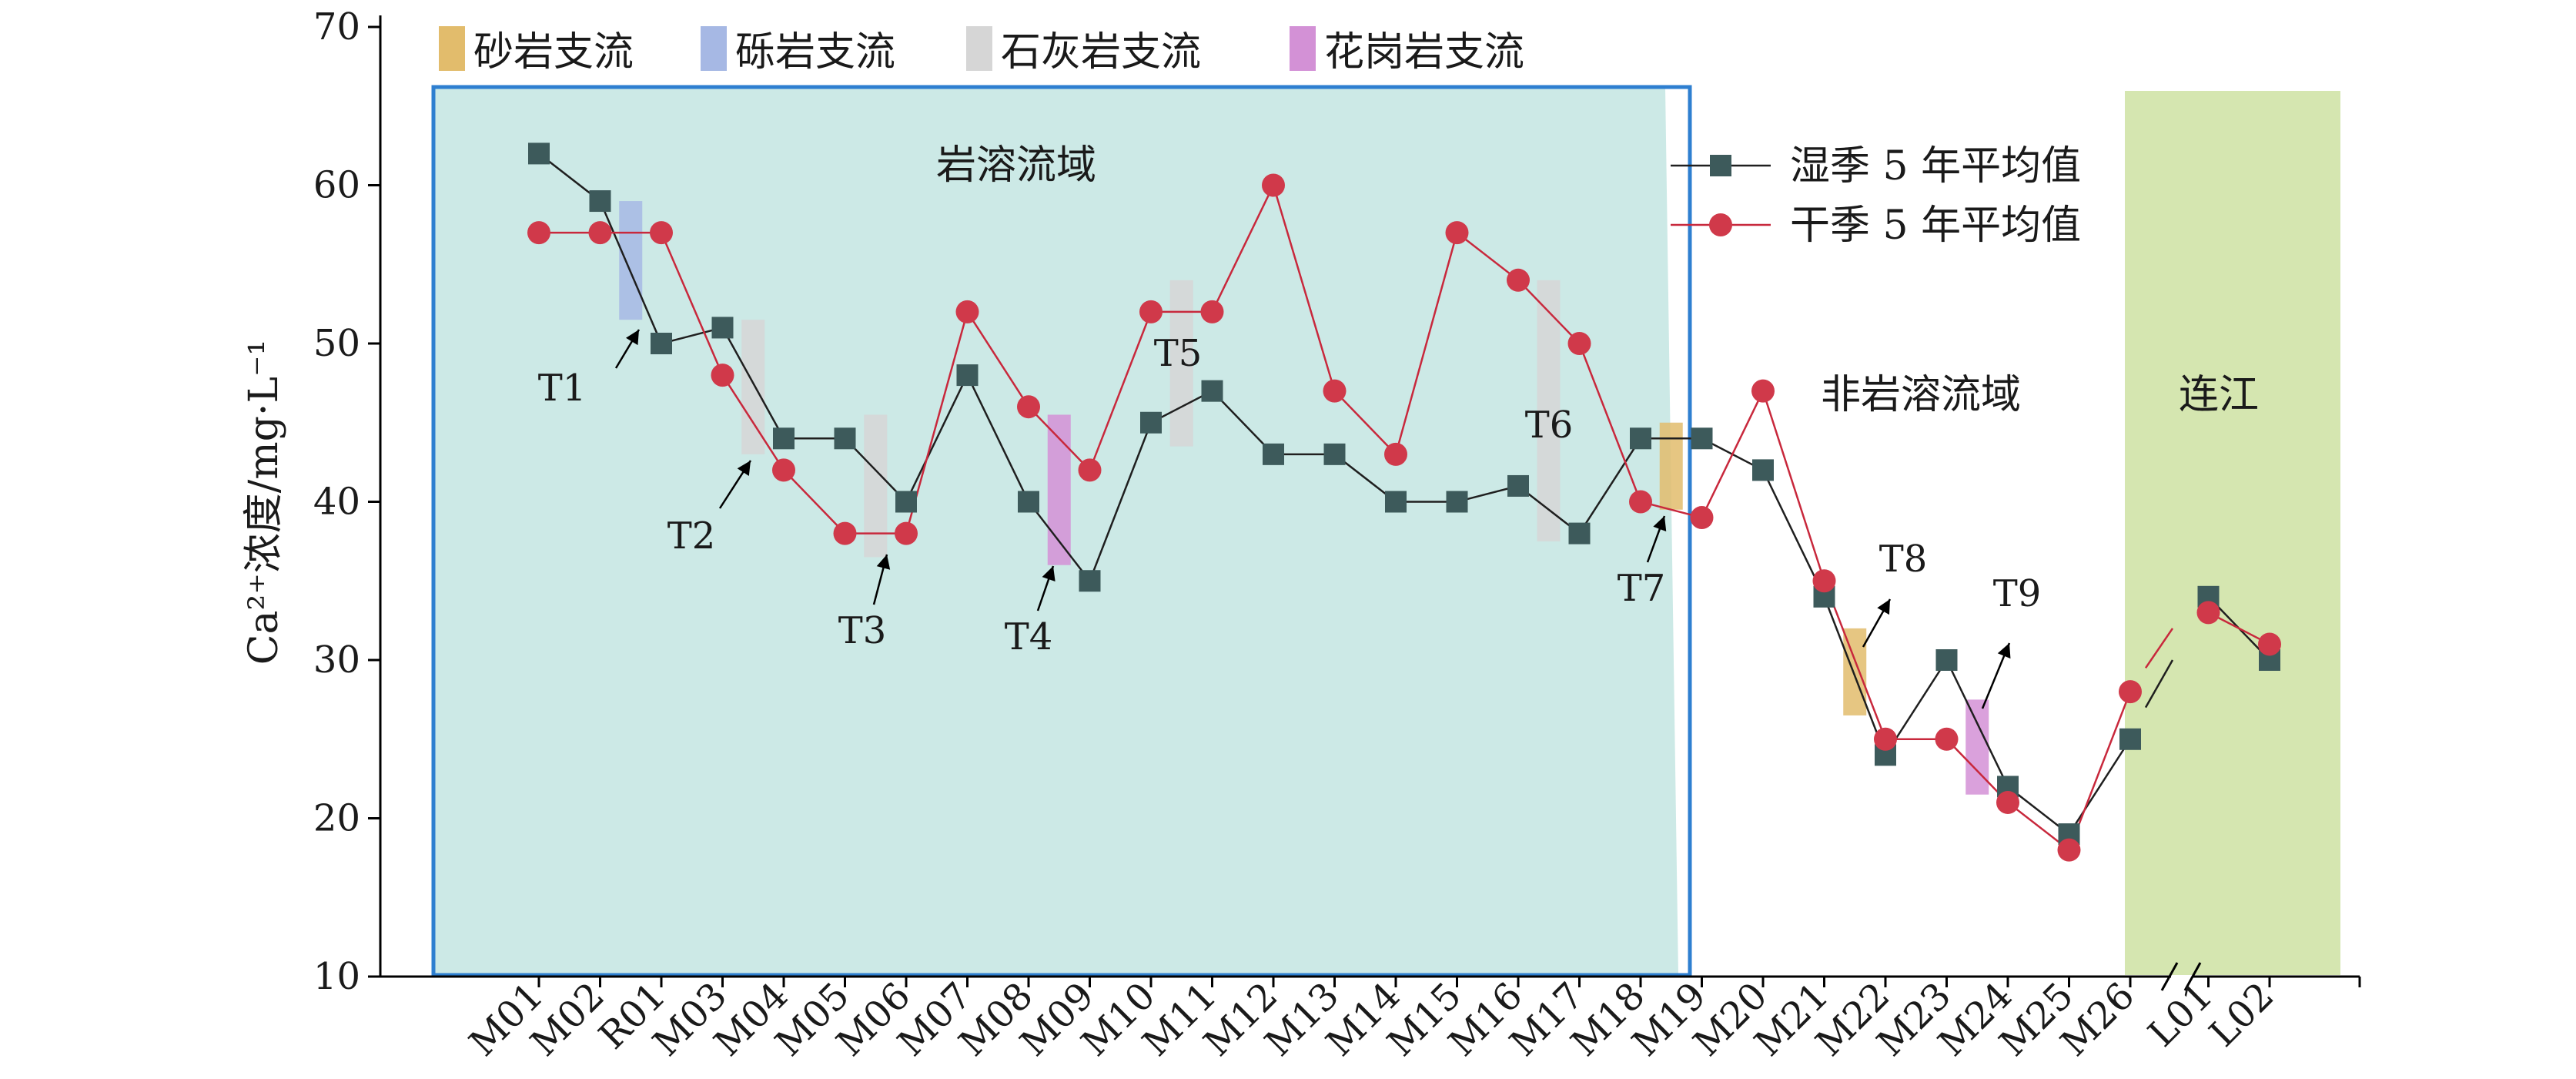 Image resolution: width=2576 pixels, height=1079 pixels. What do you see at coordinates (1273, 185) in the screenshot?
I see `data-point-dry-m12` at bounding box center [1273, 185].